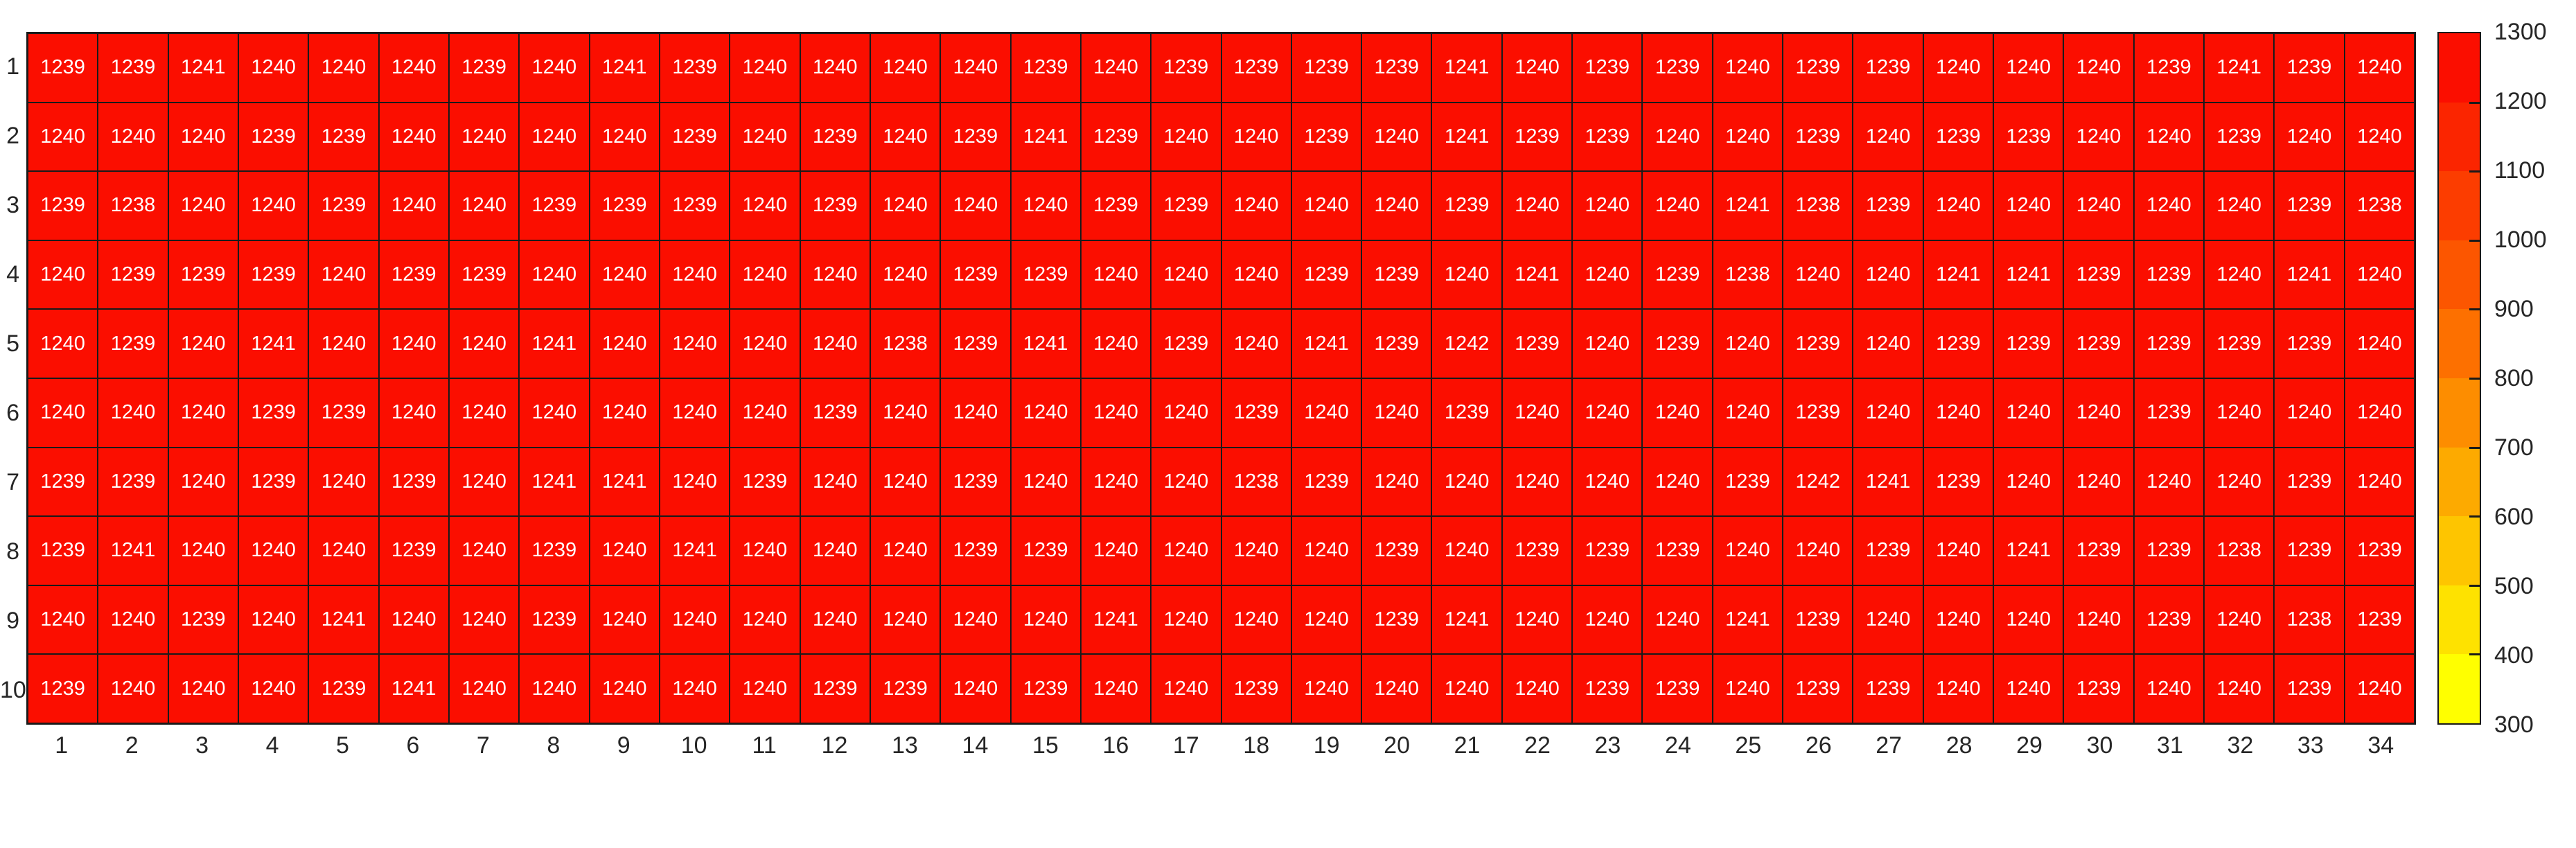 The width and height of the screenshot is (2576, 848). What do you see at coordinates (1466, 344) in the screenshot?
I see `heatmap-cell: 1242` at bounding box center [1466, 344].